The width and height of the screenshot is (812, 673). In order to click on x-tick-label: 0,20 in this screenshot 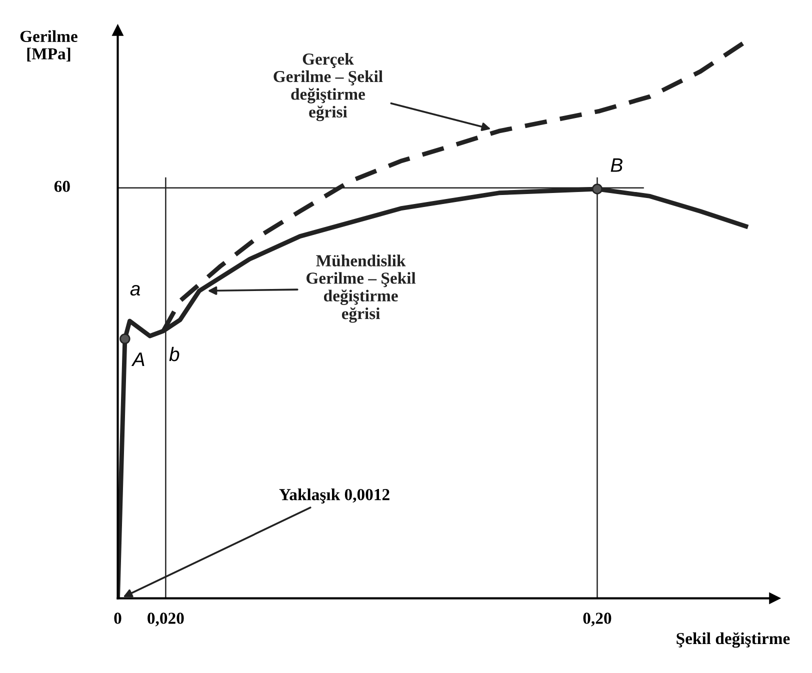, I will do `click(597, 619)`.